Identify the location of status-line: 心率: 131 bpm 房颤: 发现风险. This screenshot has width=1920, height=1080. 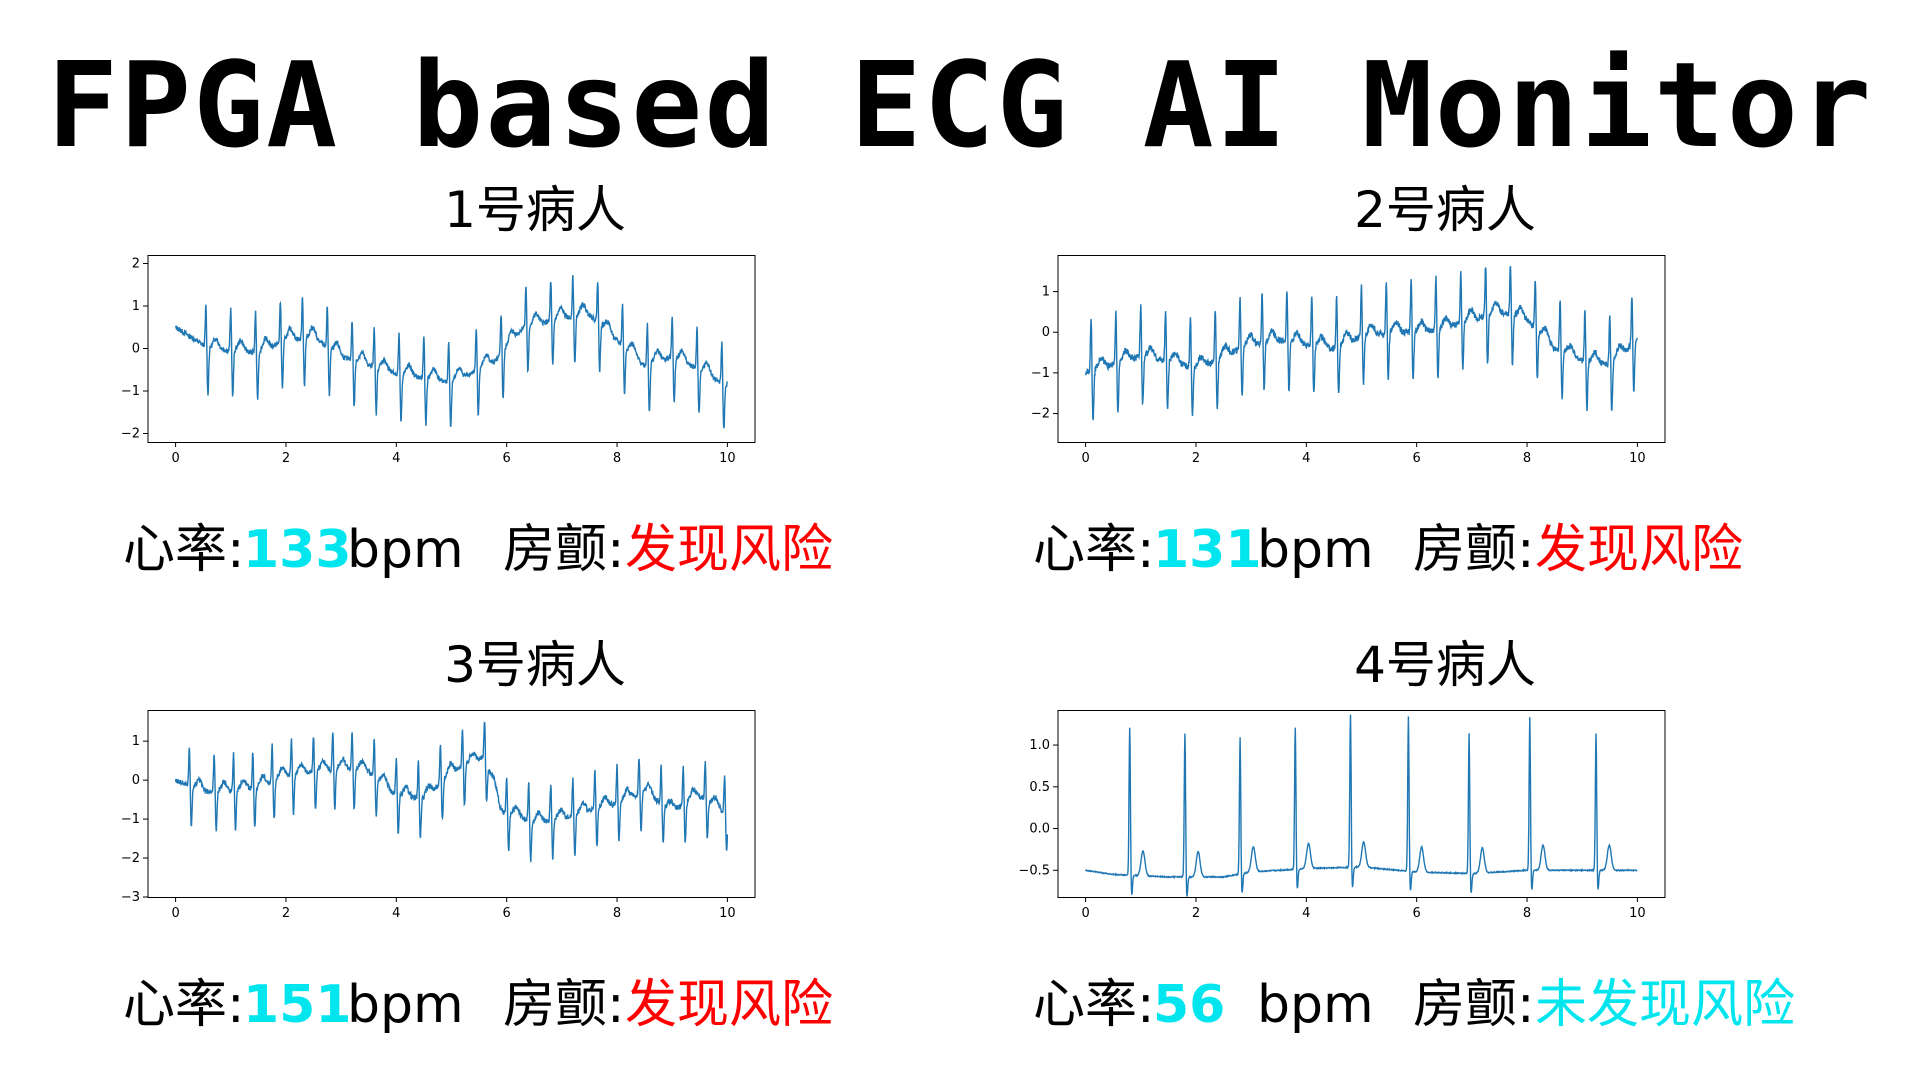
(1445, 550).